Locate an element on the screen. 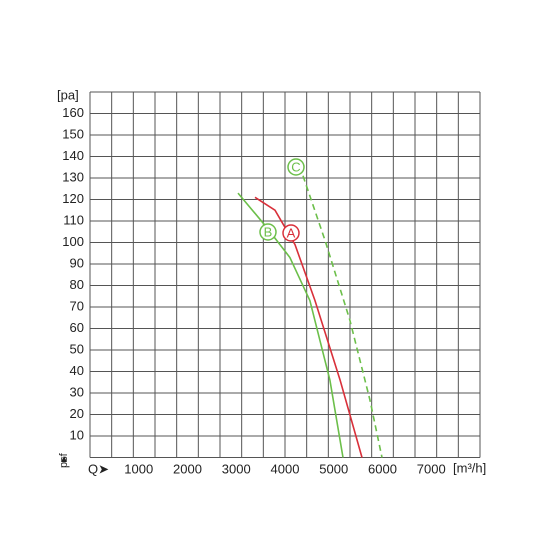 The height and width of the screenshot is (550, 550). x-tick-label: 1000 is located at coordinates (138, 468).